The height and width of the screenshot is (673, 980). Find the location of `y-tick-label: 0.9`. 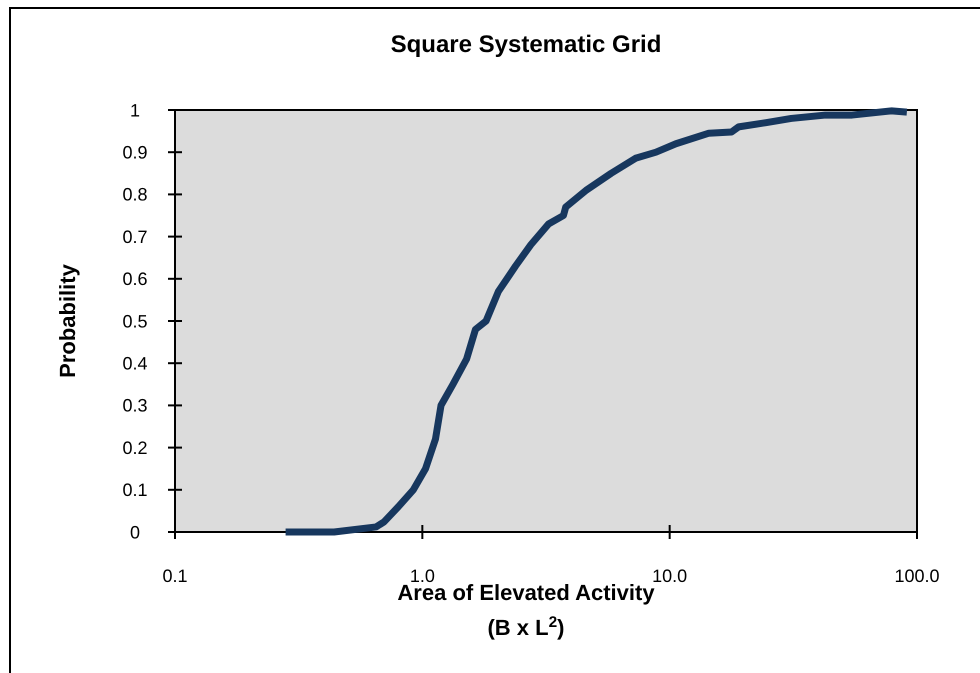

y-tick-label: 0.9 is located at coordinates (135, 152).